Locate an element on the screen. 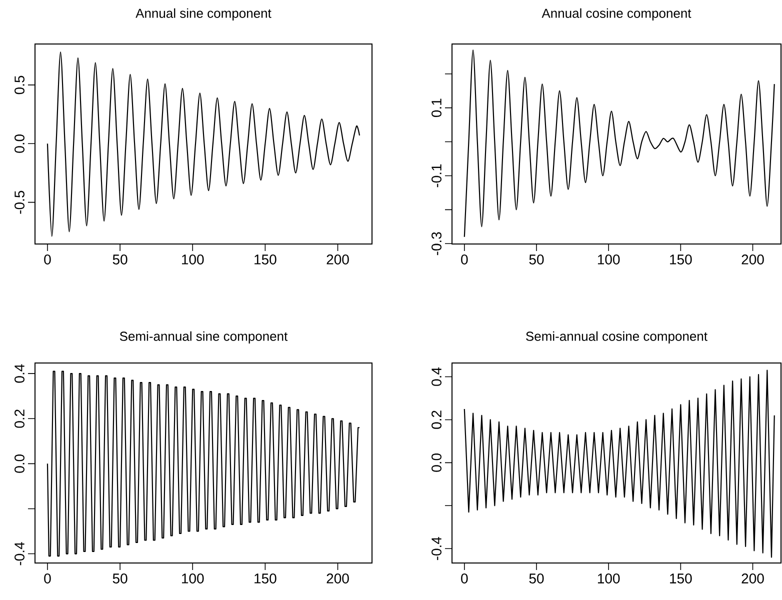 Image resolution: width=782 pixels, height=600 pixels. y-tick-label: -0.3 is located at coordinates (437, 244).